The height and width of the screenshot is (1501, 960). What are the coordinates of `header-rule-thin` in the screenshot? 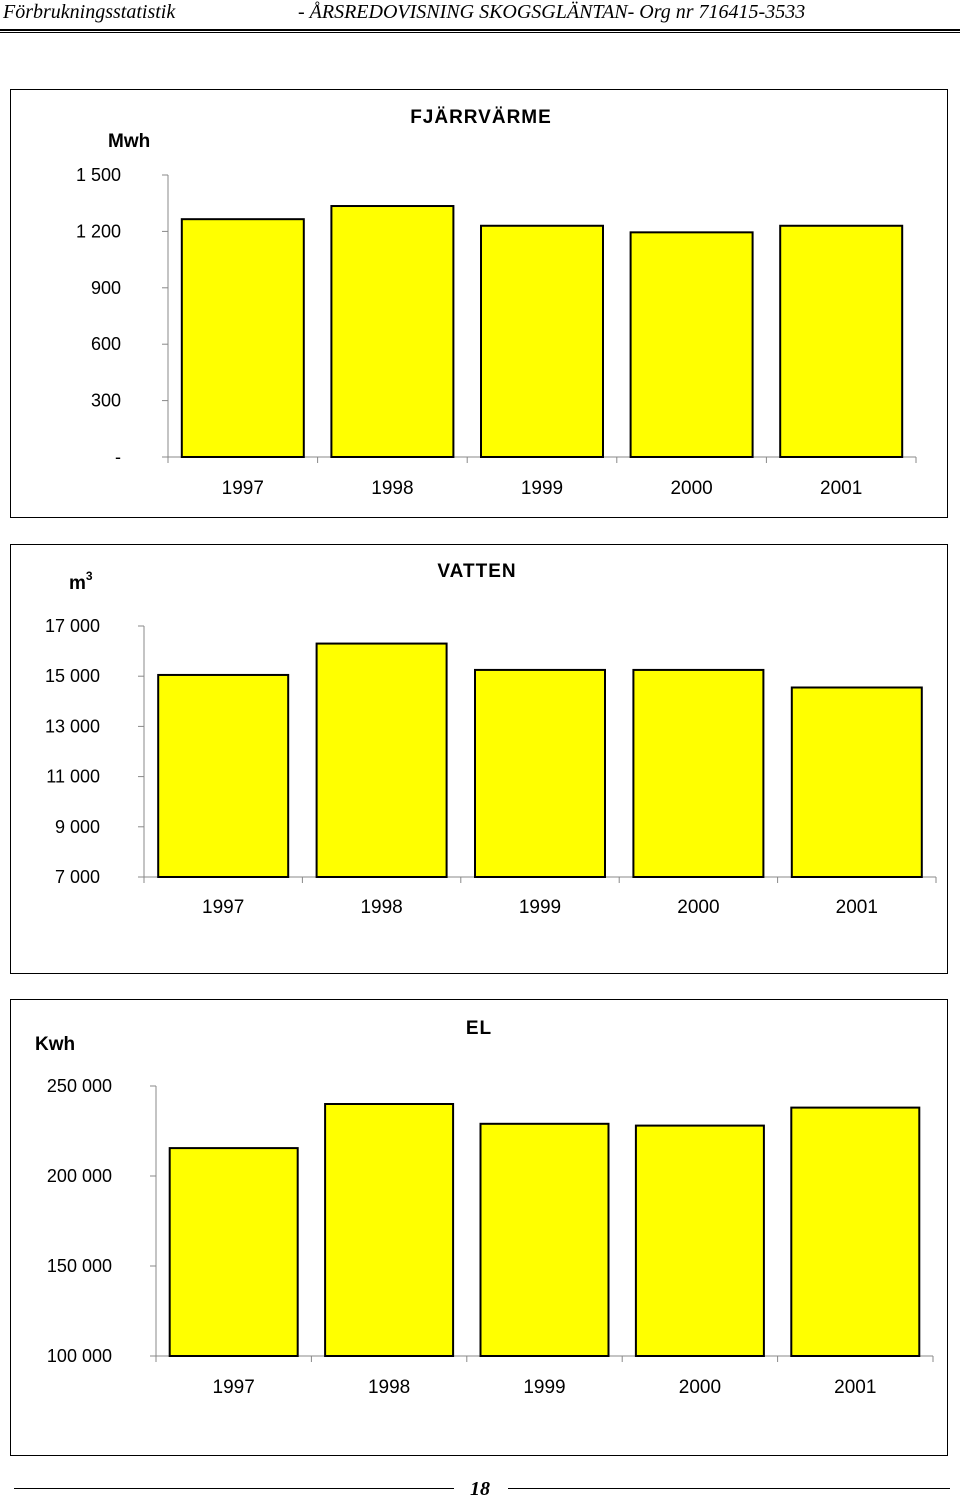 It's located at (480, 32).